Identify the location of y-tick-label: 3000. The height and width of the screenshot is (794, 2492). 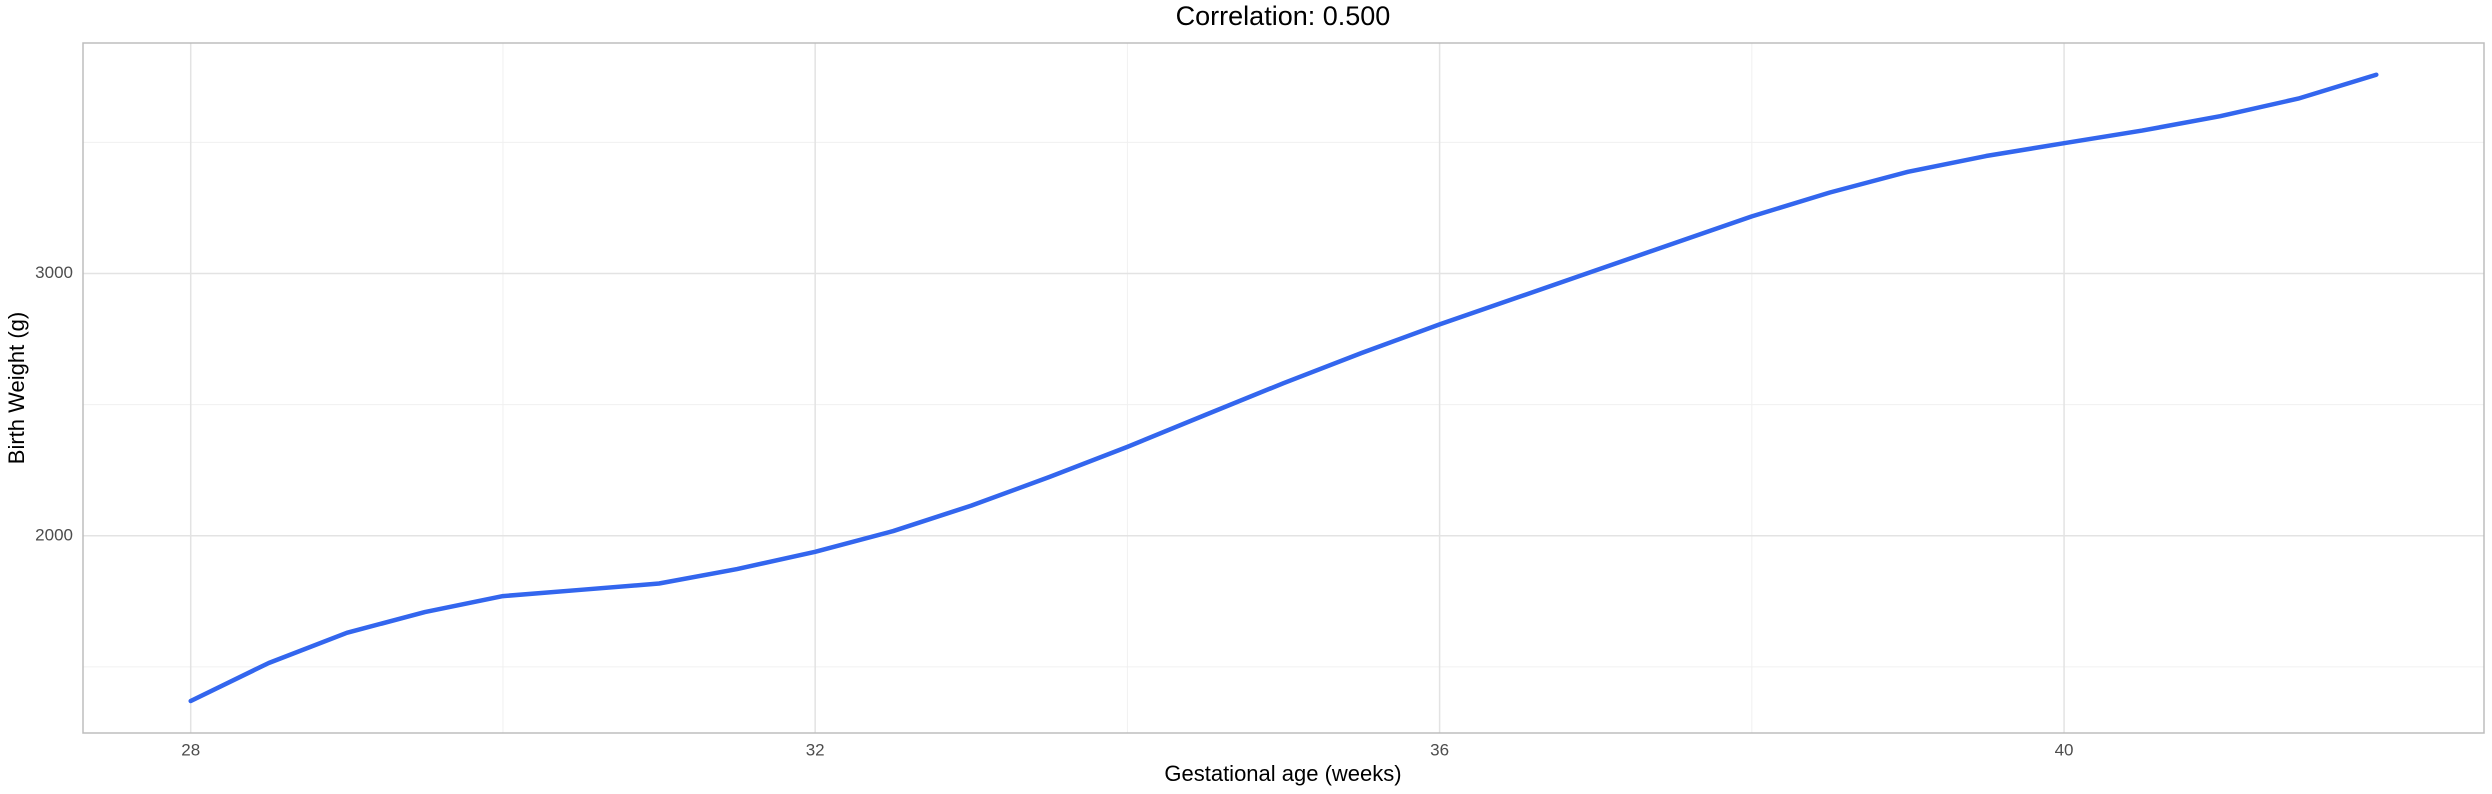
(54, 272).